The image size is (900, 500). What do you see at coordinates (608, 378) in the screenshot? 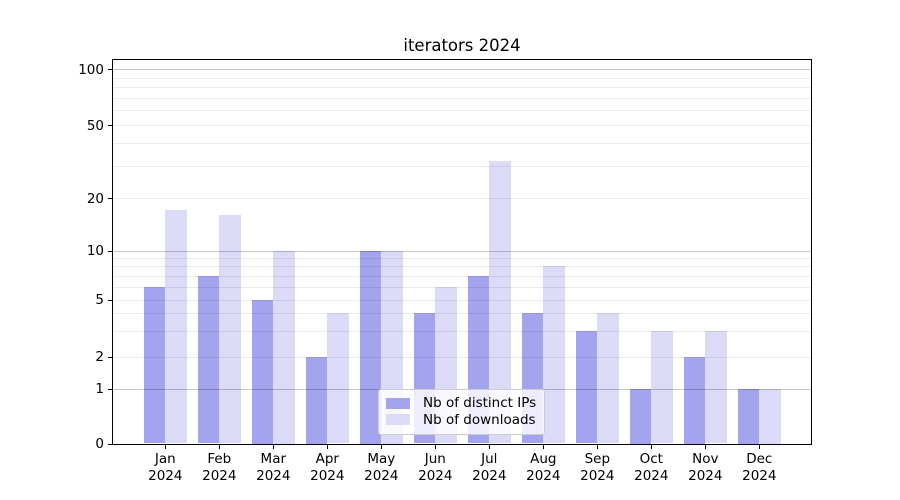
I see `bar-downloads-sep` at bounding box center [608, 378].